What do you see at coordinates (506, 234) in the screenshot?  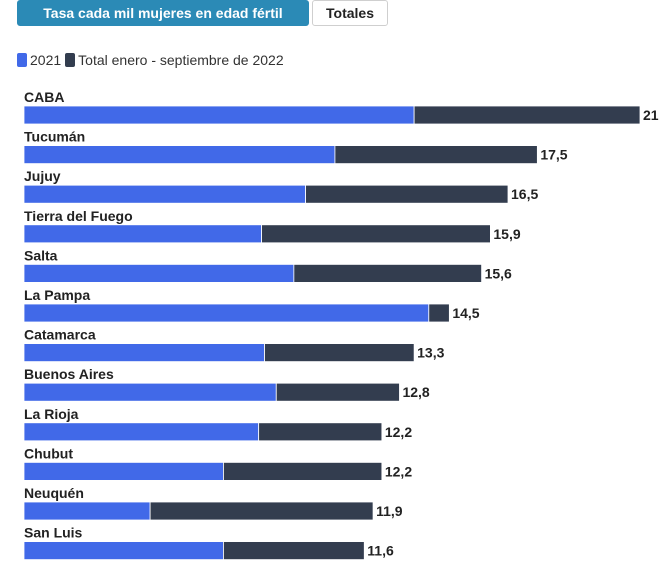 I see `total-value-label: 15,9` at bounding box center [506, 234].